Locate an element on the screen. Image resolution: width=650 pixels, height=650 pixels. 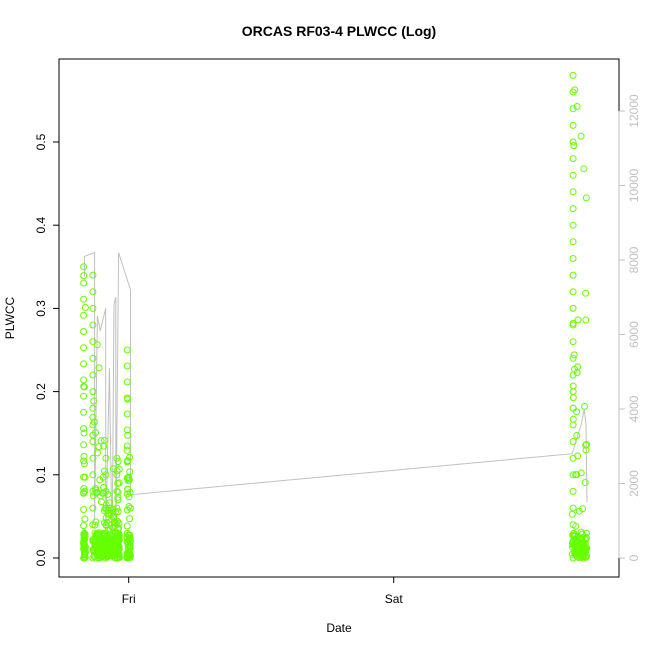
x-tick-label: Sat is located at coordinates (394, 599).